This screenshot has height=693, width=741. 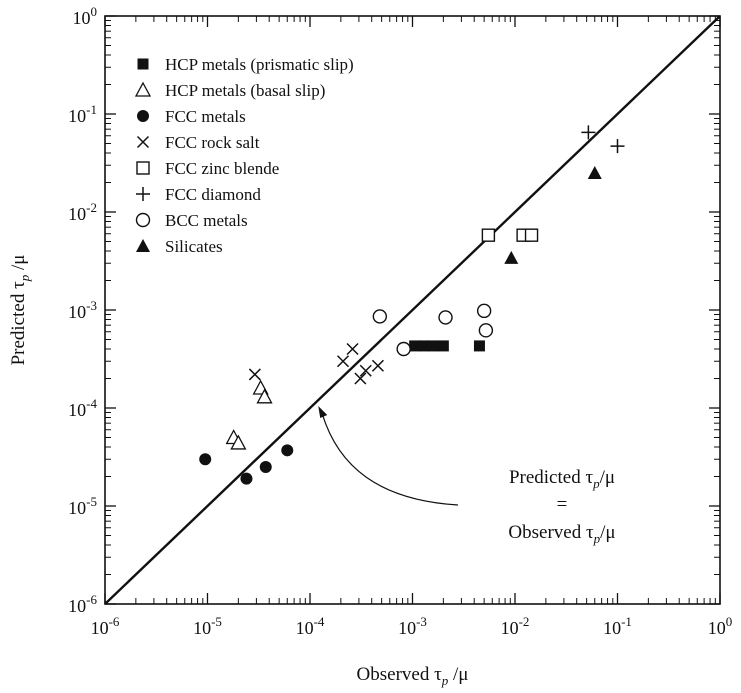 I want to click on x-tick-label: 10⁻⁶, so click(x=105, y=626).